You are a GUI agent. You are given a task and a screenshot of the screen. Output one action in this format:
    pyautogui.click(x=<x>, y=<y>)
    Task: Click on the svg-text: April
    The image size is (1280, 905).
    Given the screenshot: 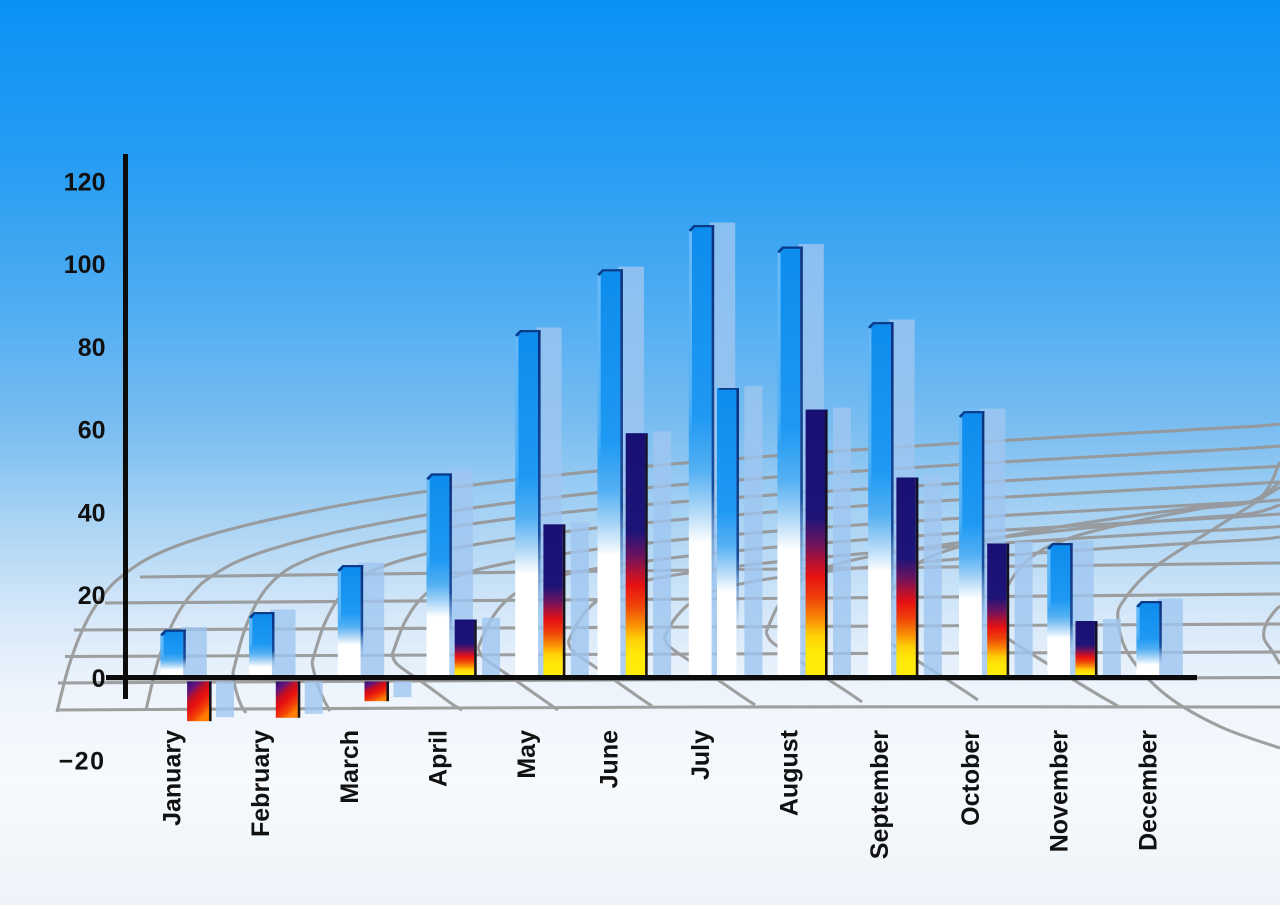 What is the action you would take?
    pyautogui.click(x=439, y=758)
    